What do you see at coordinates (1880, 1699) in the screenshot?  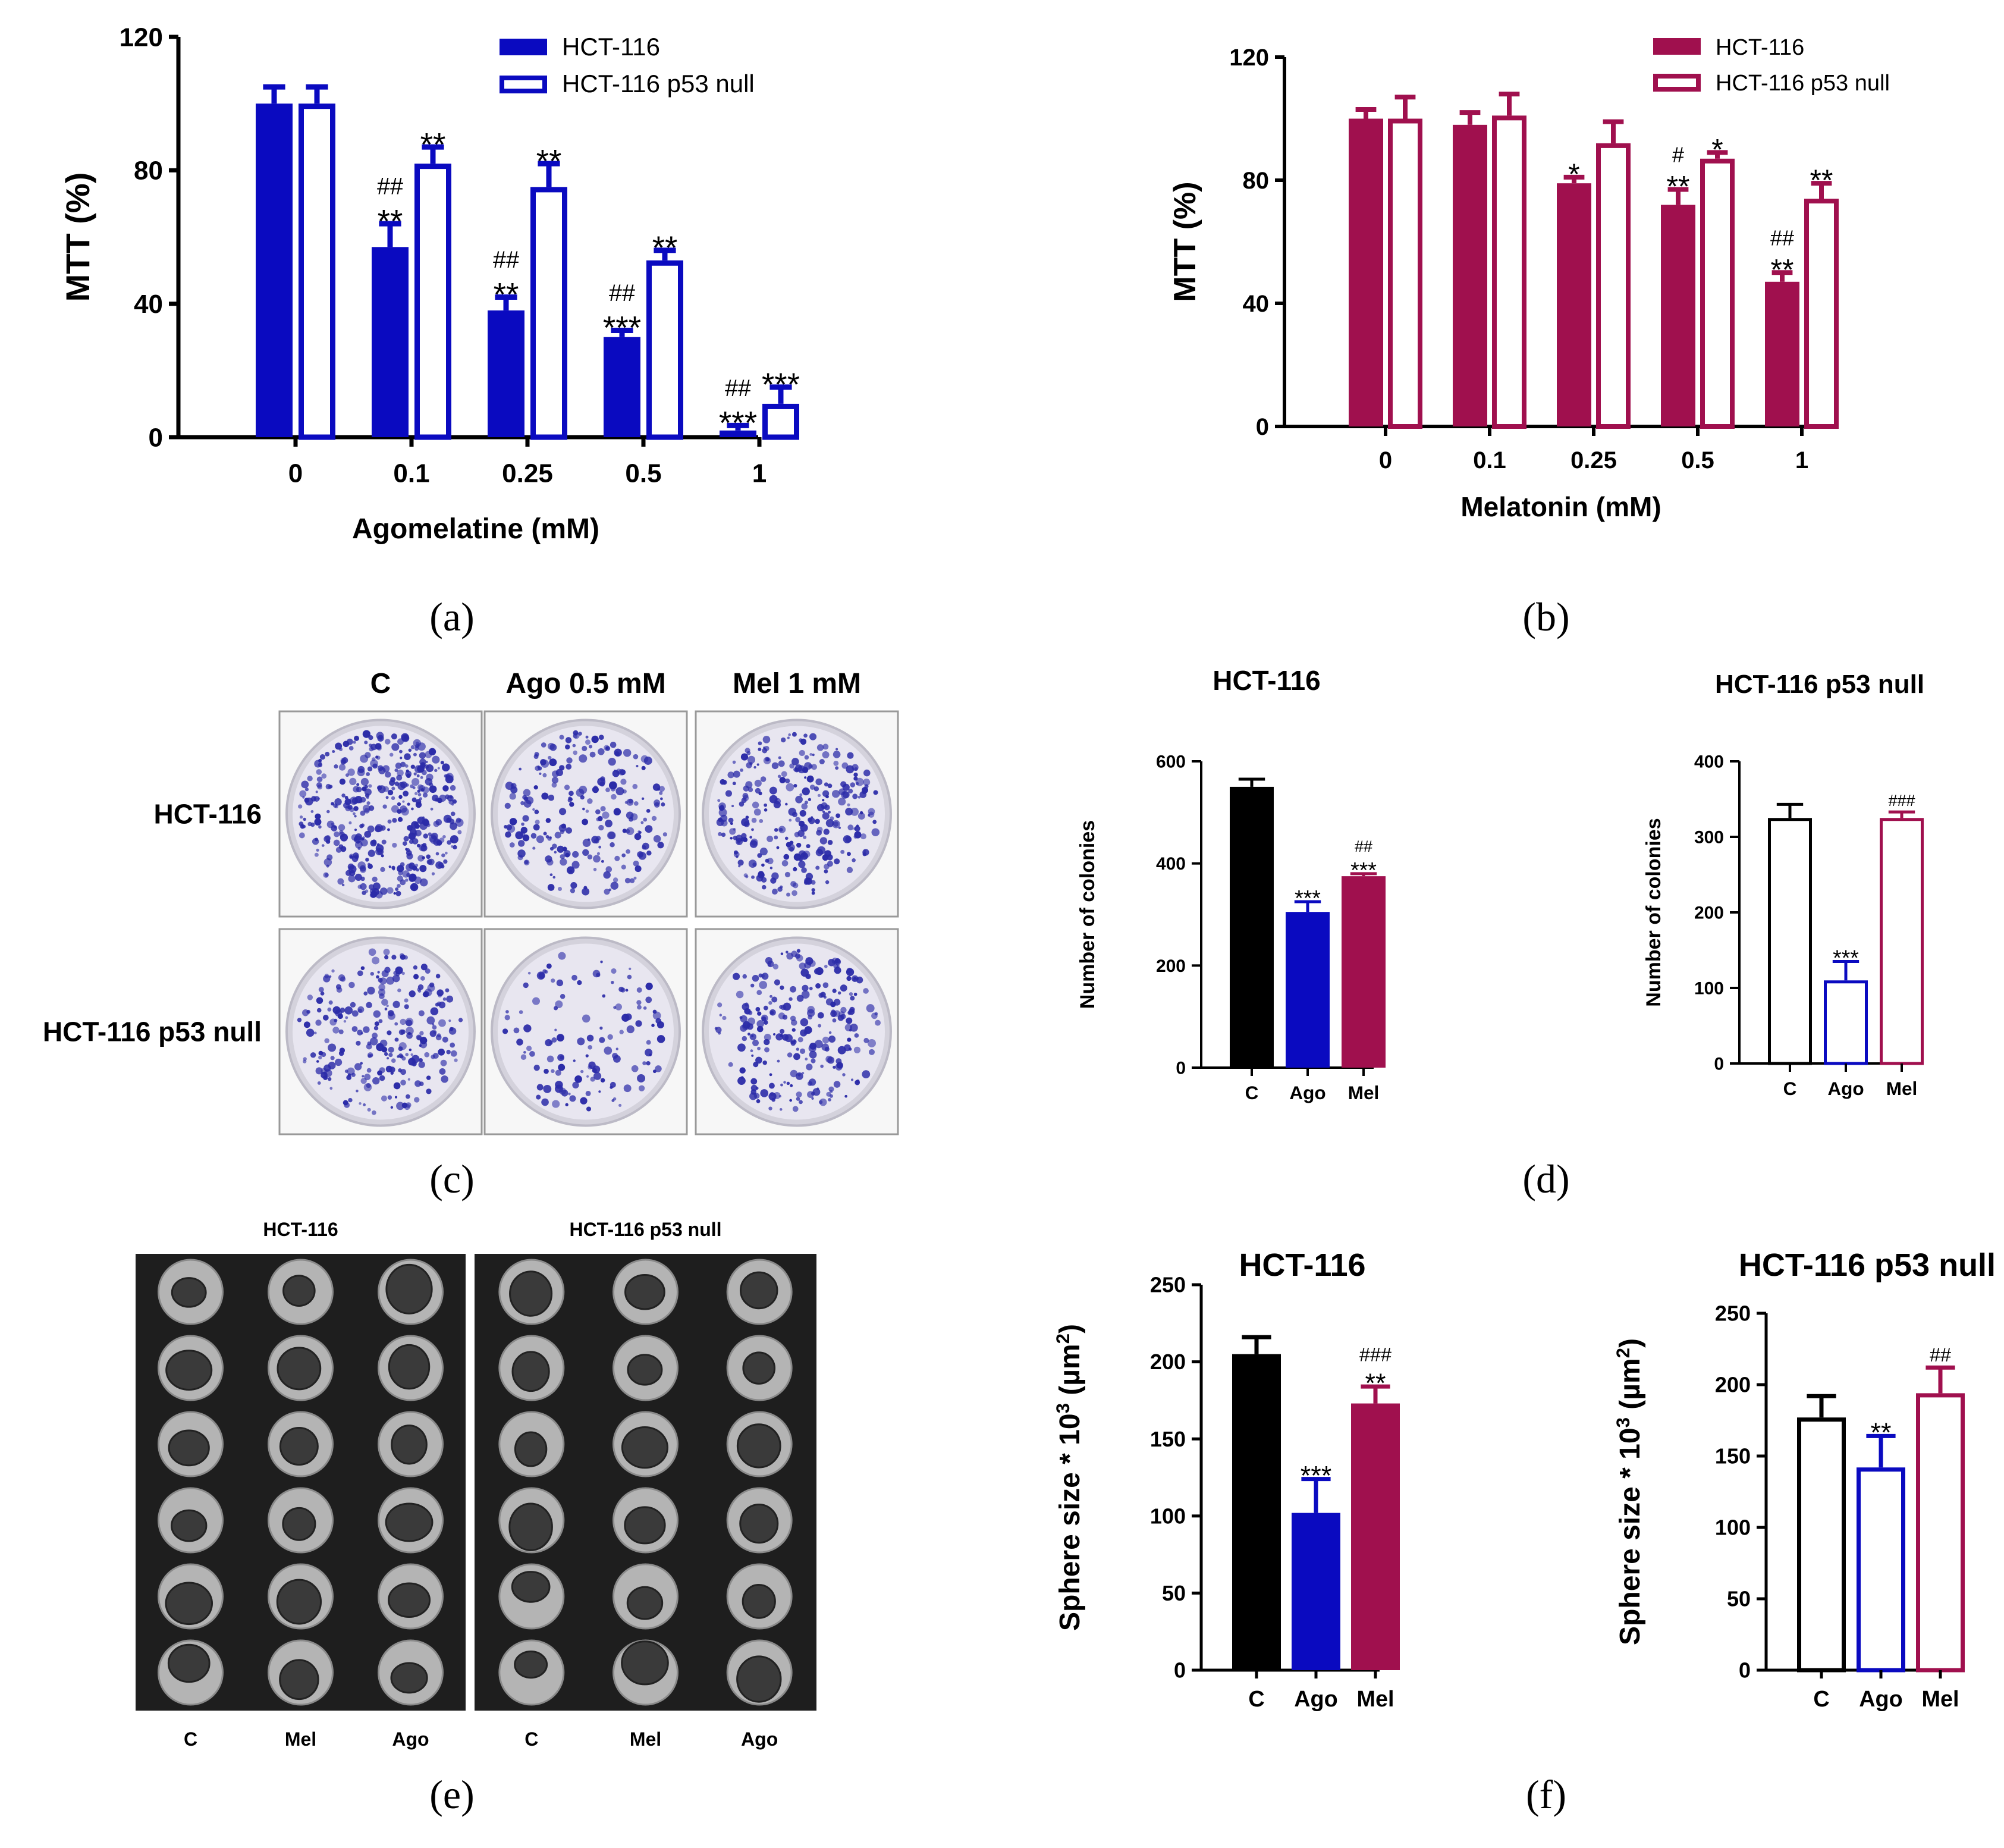 I see `x-tick-label: Ago` at bounding box center [1880, 1699].